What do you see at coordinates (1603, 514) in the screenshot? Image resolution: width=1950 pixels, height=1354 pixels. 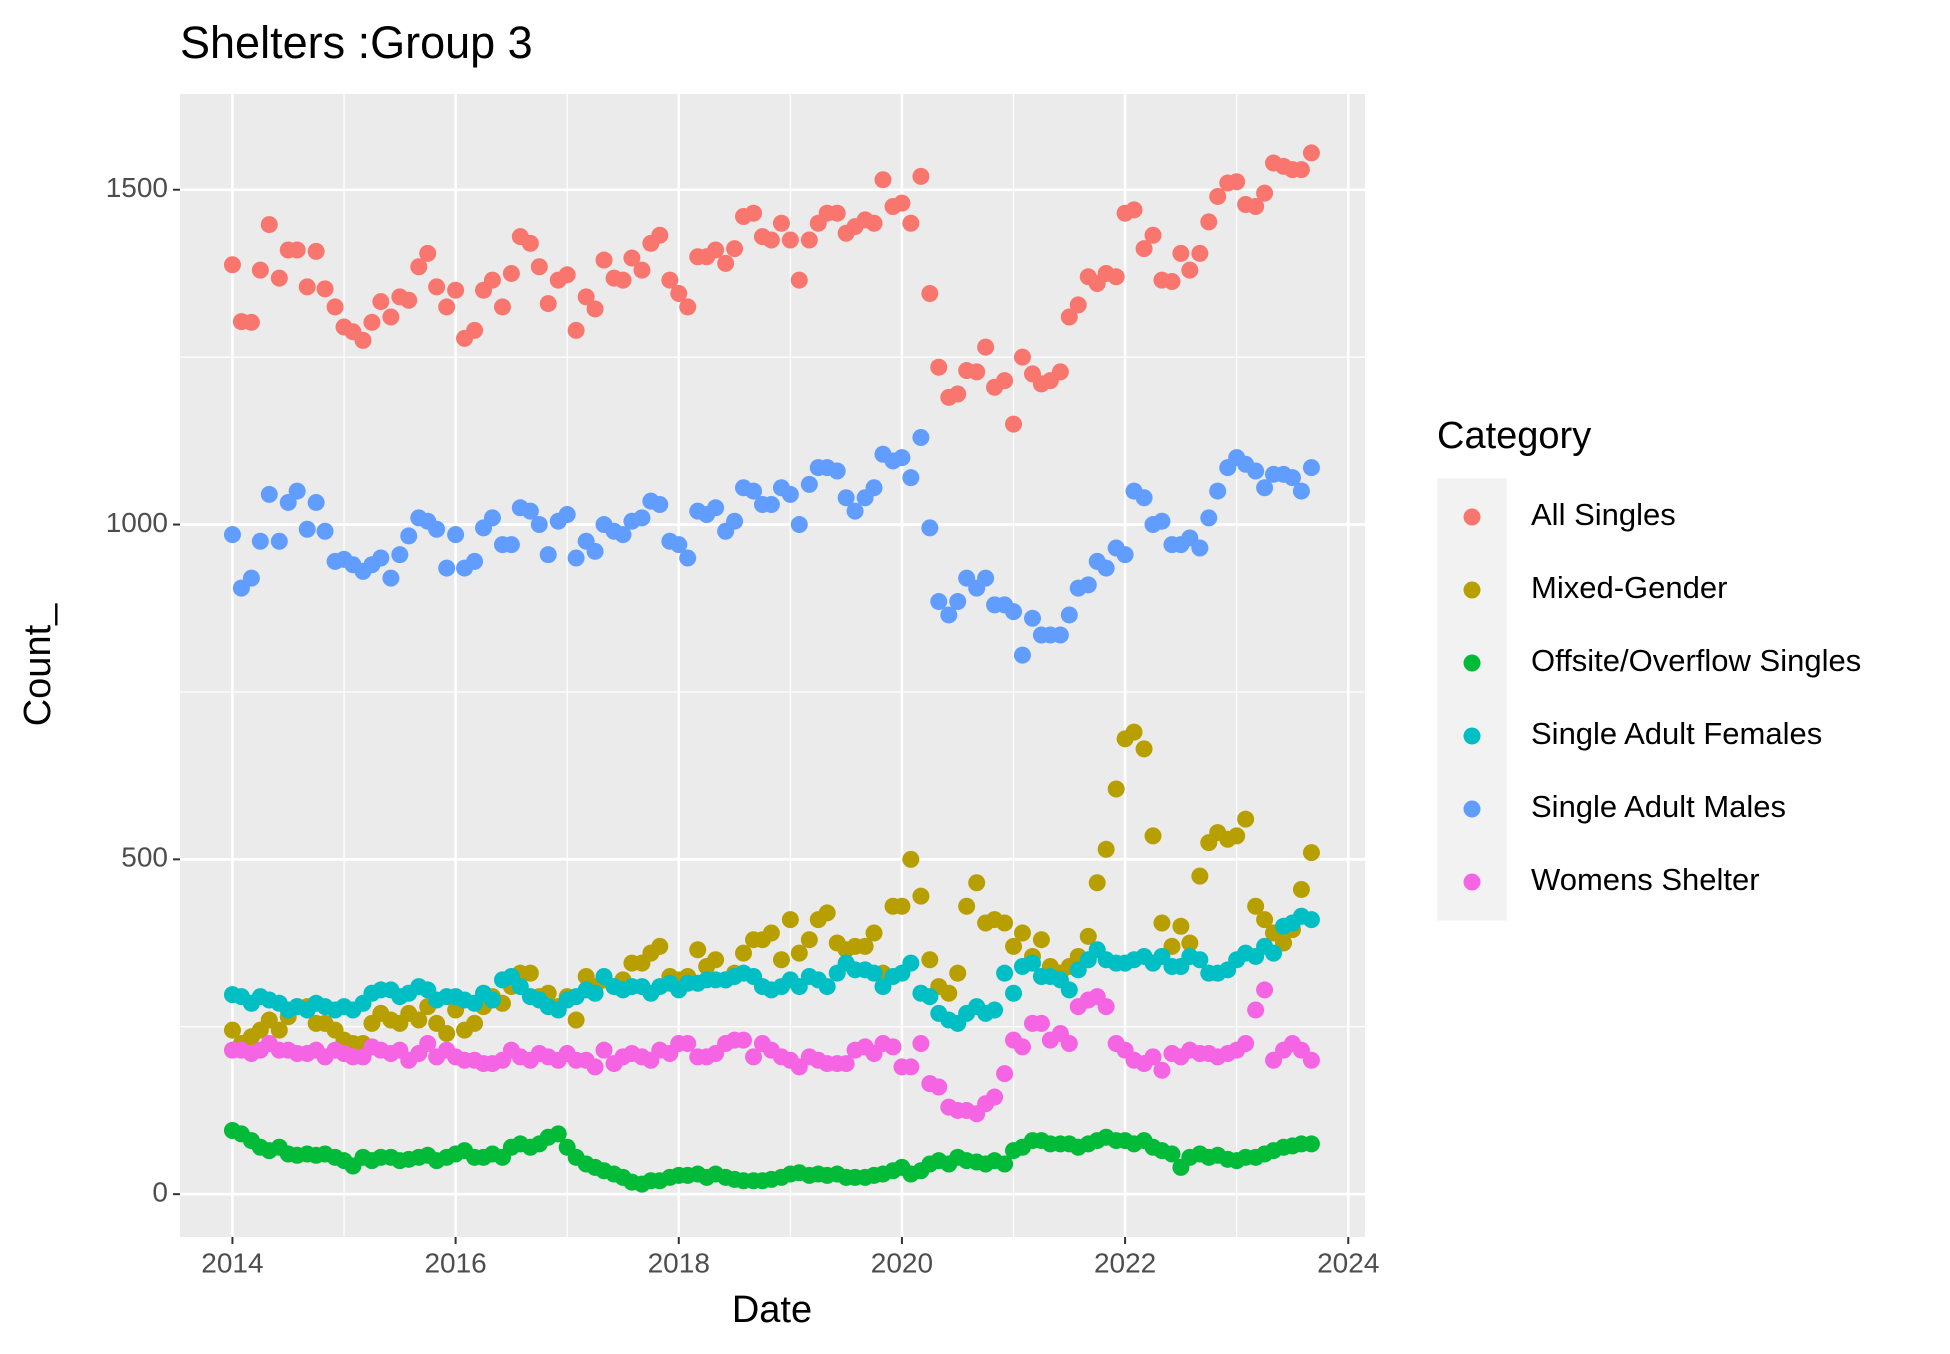 I see `legend-label: All Singles` at bounding box center [1603, 514].